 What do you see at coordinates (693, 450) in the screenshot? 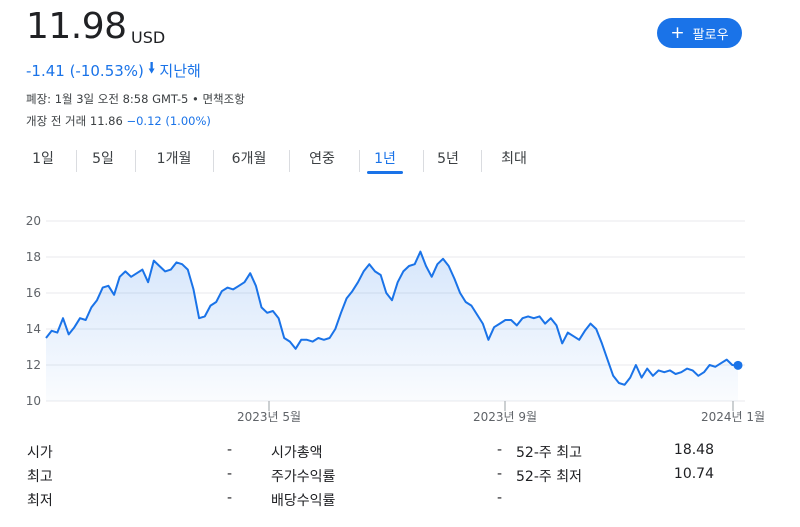
I see `stat-value: 18.48` at bounding box center [693, 450].